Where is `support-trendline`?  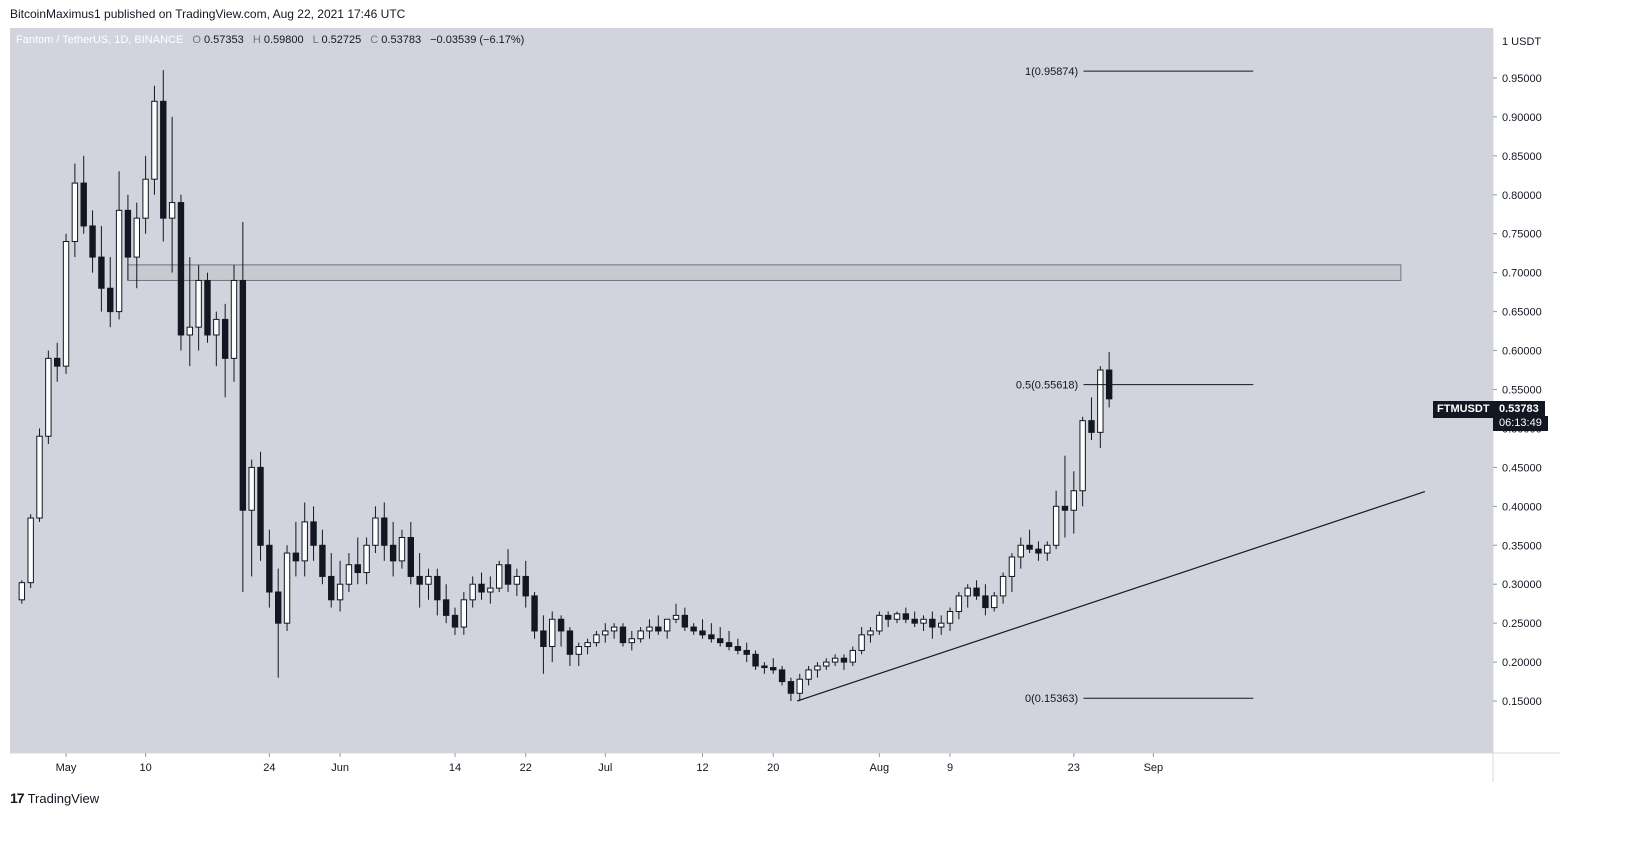
support-trendline is located at coordinates (1111, 596).